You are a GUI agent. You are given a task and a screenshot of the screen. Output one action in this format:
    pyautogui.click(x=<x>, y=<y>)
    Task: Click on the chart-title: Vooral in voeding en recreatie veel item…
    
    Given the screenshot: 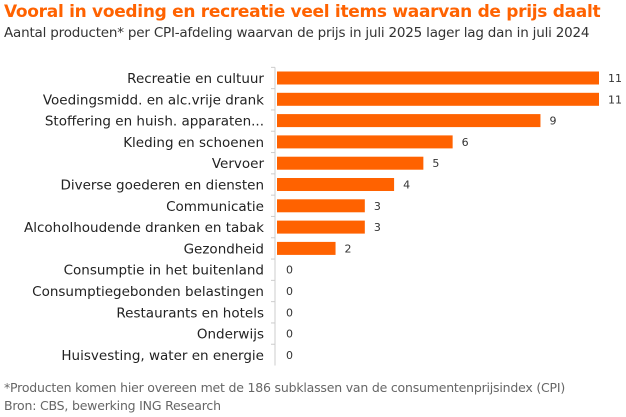 What is the action you would take?
    pyautogui.click(x=302, y=12)
    